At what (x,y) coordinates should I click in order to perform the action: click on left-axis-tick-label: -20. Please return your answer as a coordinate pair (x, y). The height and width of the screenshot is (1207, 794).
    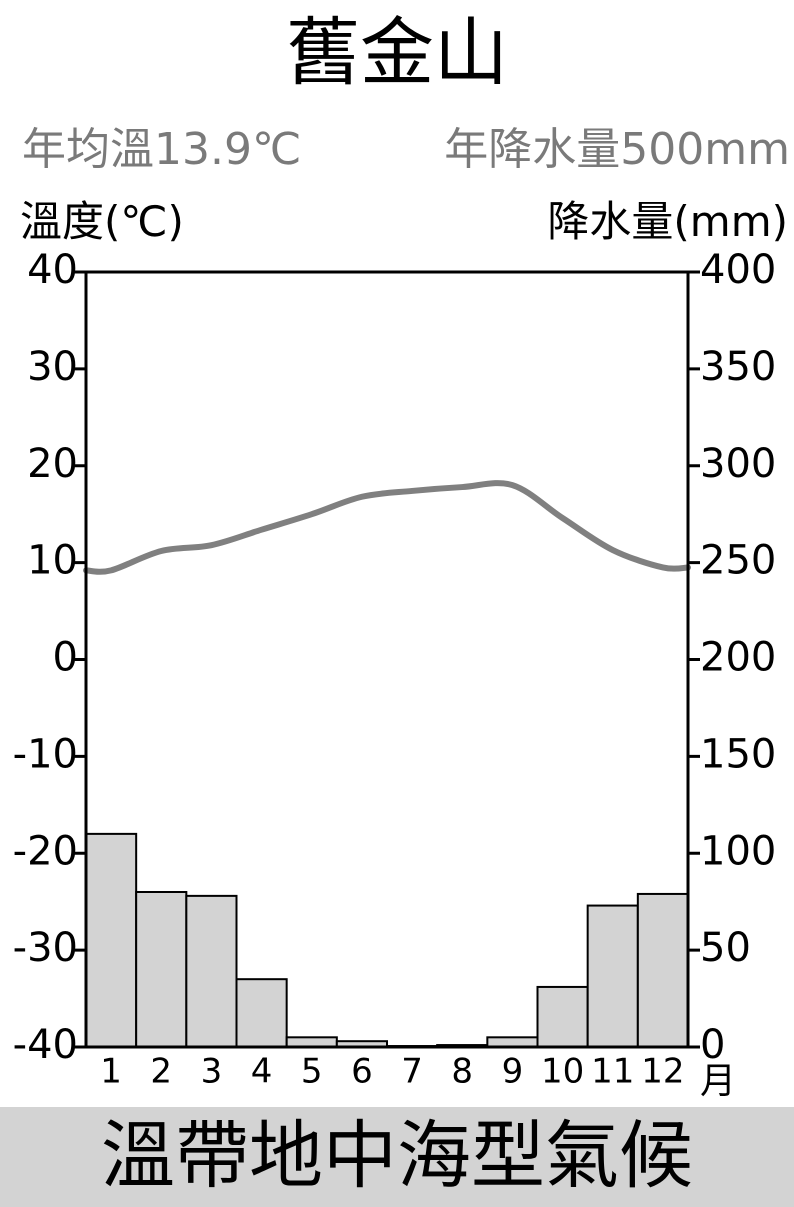
    Looking at the image, I should click on (45, 851).